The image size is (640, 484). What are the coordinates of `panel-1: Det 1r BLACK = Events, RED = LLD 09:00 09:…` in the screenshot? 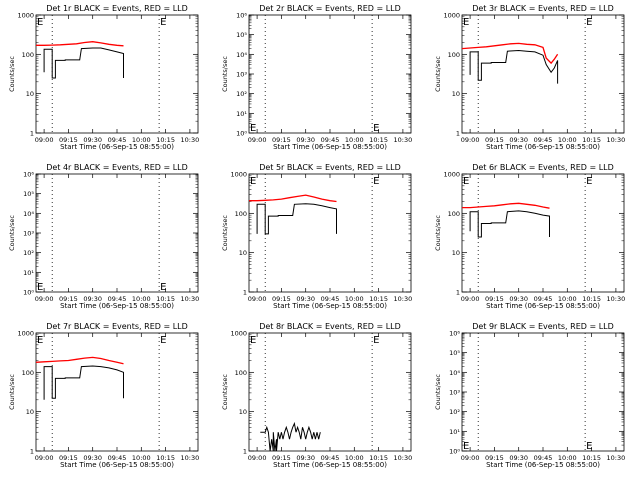 It's located at (103, 77).